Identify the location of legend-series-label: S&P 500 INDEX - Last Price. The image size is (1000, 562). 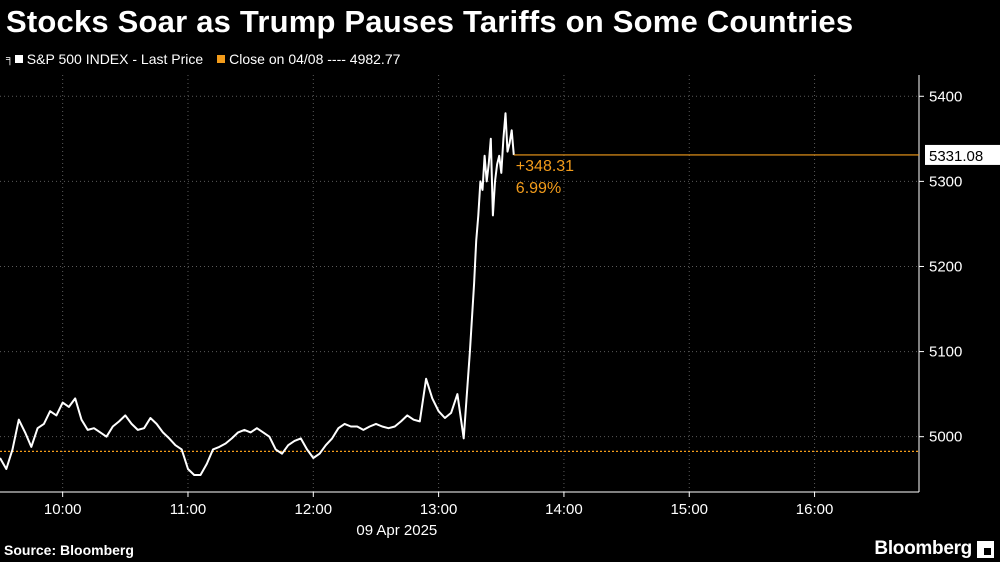
(115, 59).